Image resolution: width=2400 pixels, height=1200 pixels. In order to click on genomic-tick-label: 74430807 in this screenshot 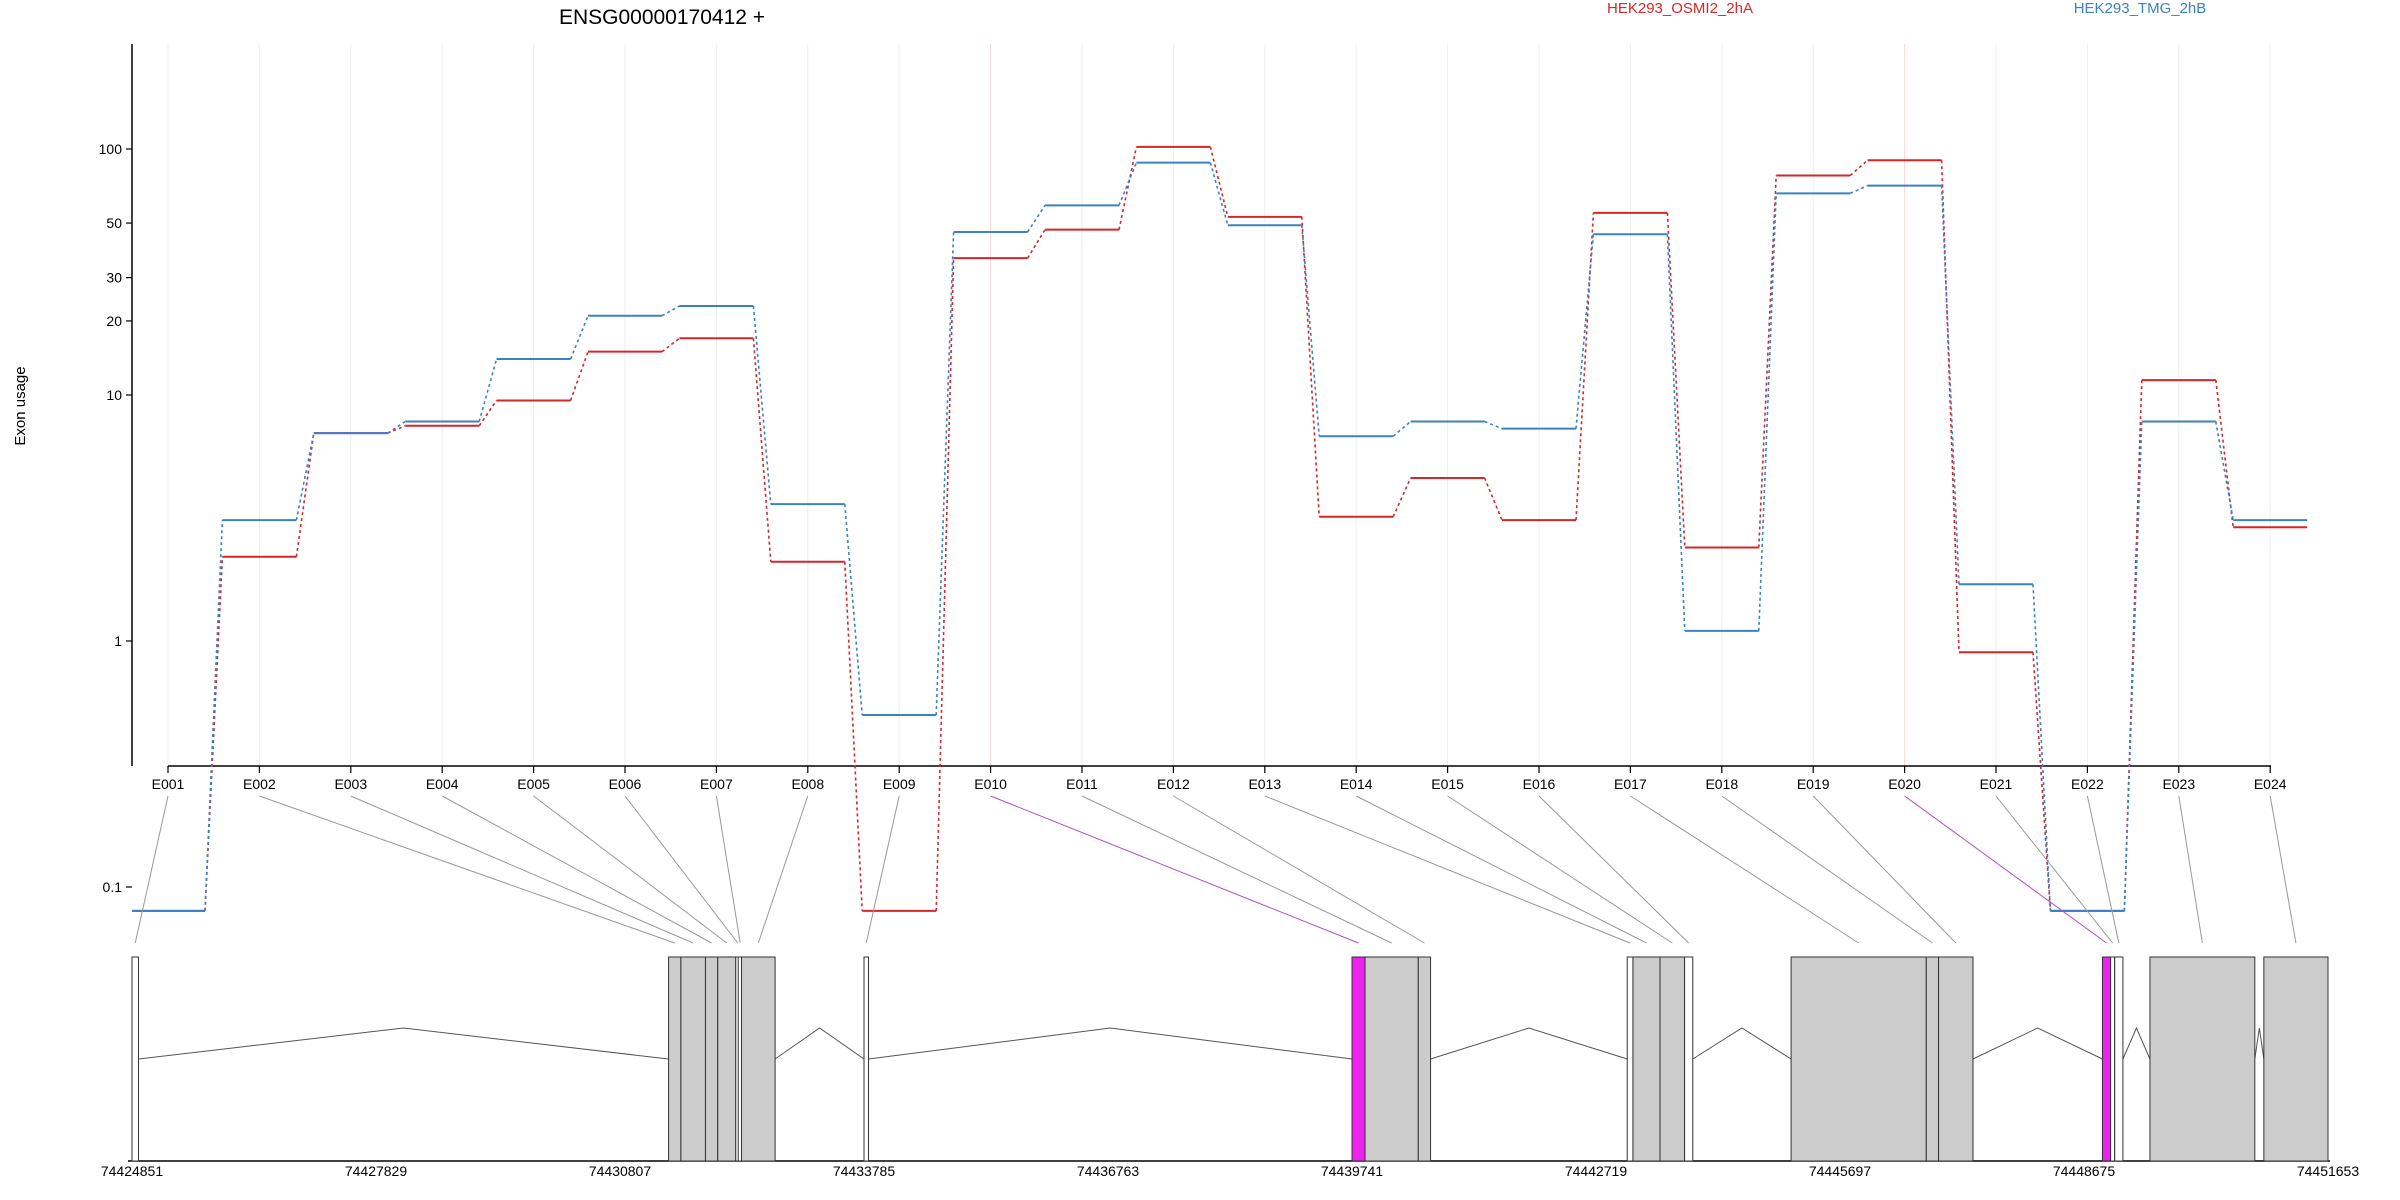, I will do `click(620, 1171)`.